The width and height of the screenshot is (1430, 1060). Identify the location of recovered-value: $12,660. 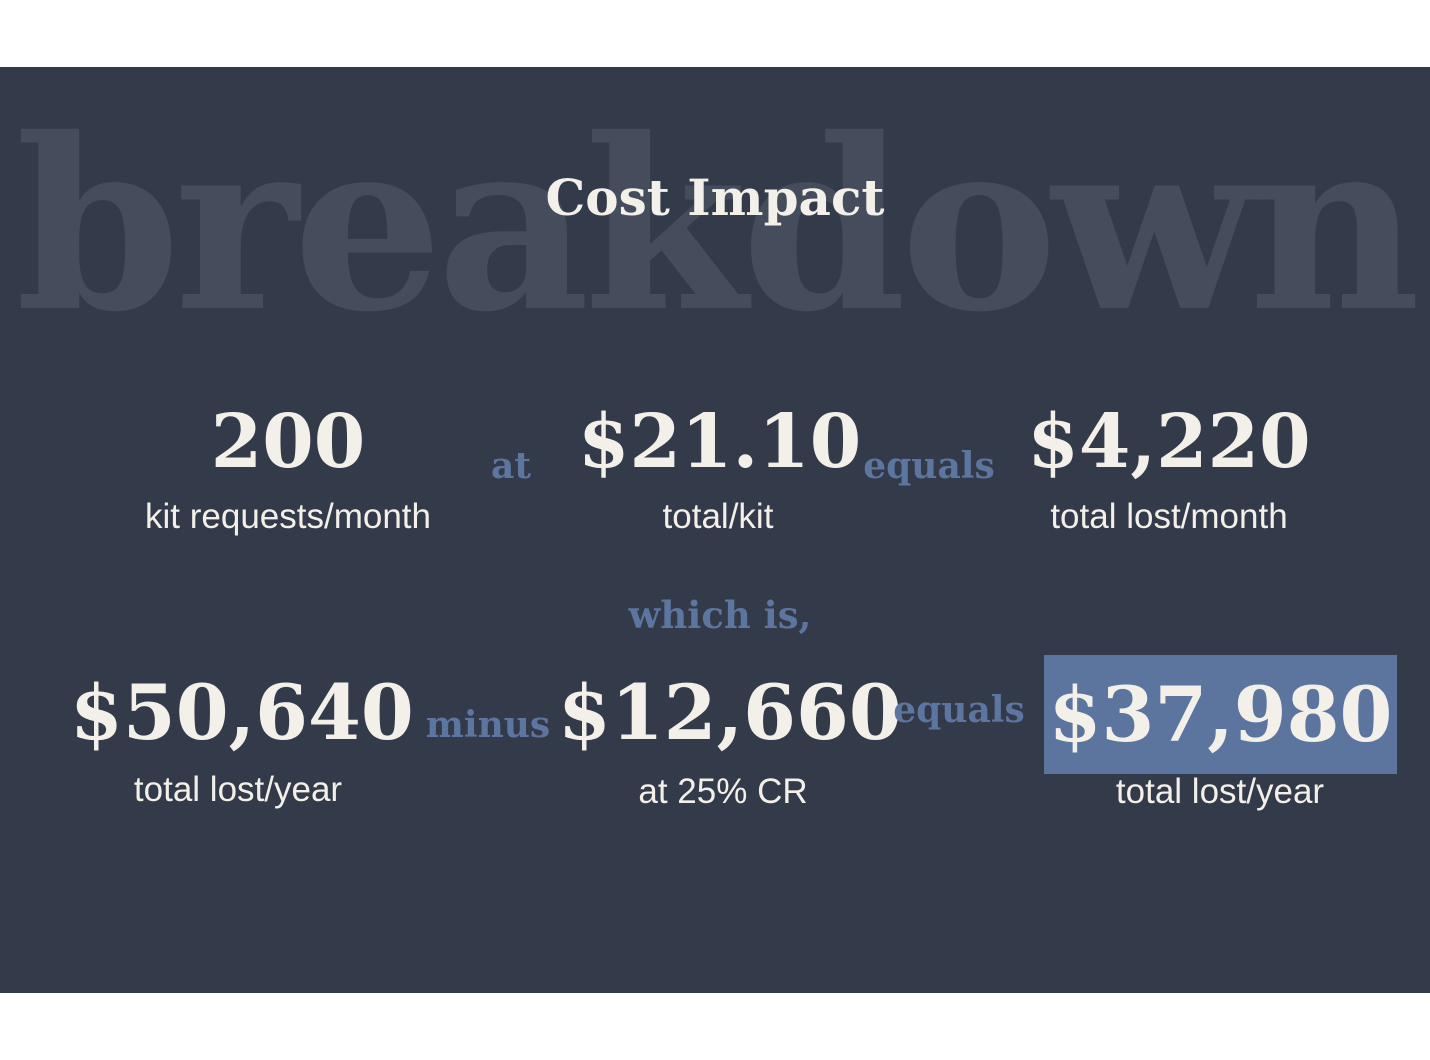
(730, 712).